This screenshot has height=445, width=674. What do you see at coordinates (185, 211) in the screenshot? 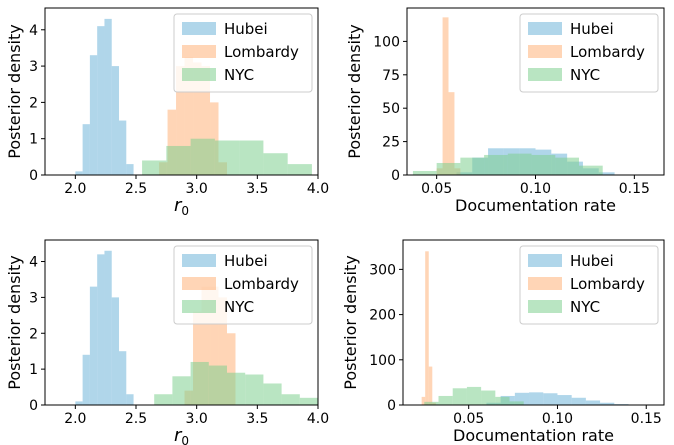
I see `x-axis-label-subscript: 0` at bounding box center [185, 211].